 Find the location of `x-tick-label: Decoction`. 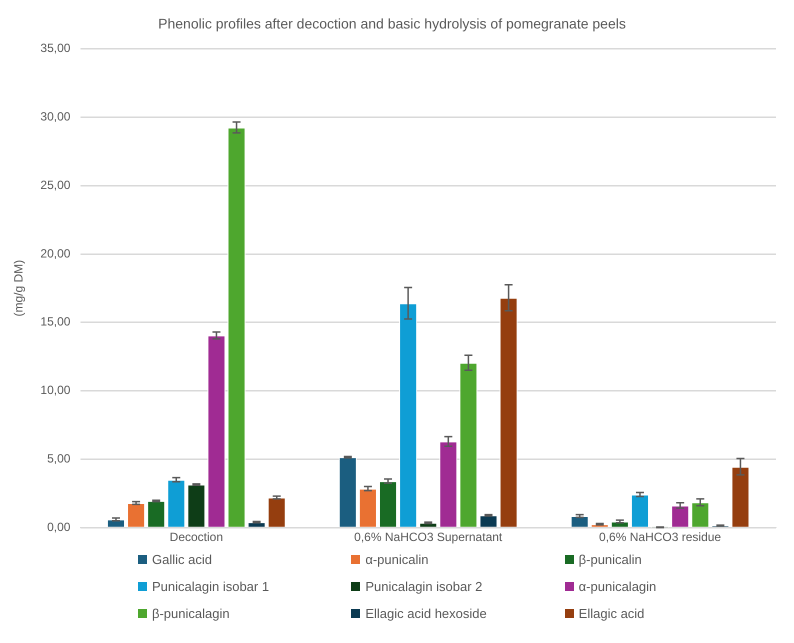

x-tick-label: Decoction is located at coordinates (197, 537).